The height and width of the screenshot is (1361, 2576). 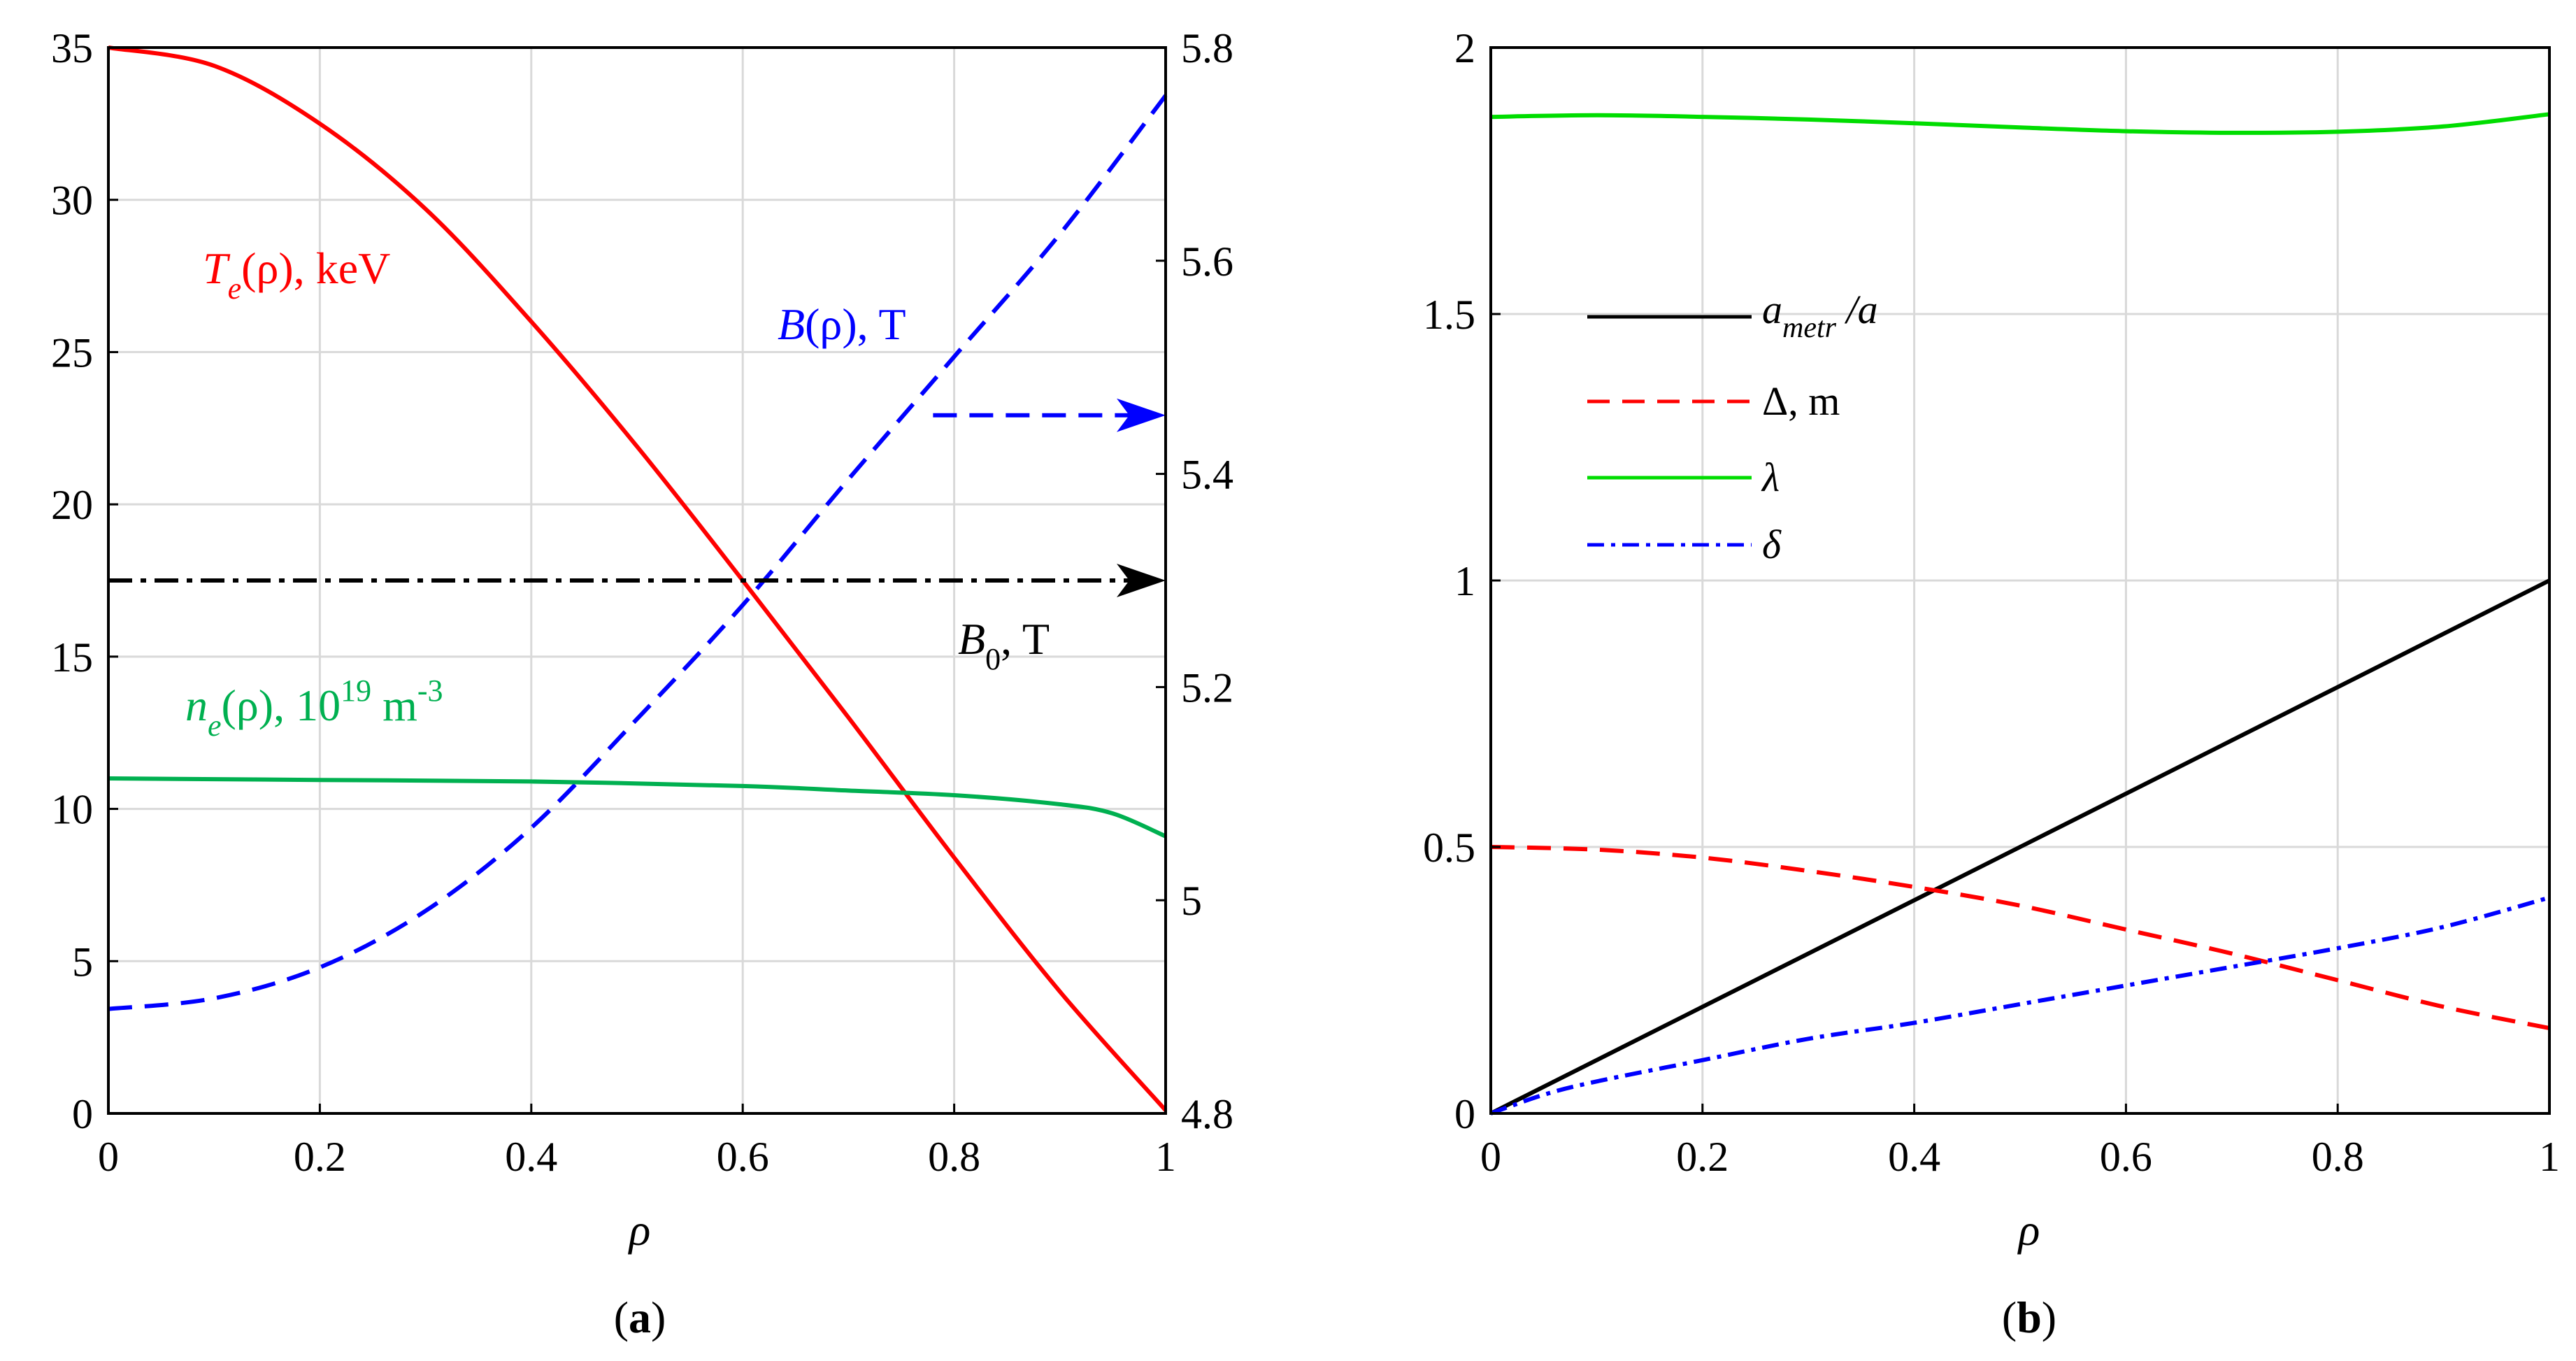 I want to click on panel-a-ytick-label: 35, so click(x=72, y=48).